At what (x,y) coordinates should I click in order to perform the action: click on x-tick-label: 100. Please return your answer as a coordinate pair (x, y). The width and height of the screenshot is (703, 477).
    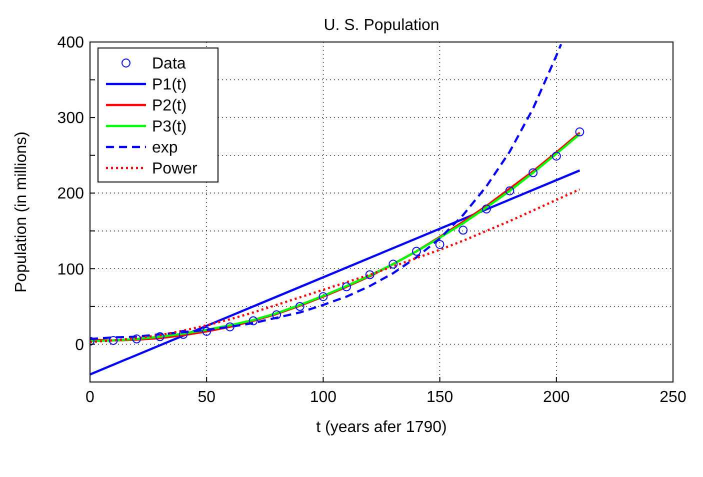
    Looking at the image, I should click on (323, 397).